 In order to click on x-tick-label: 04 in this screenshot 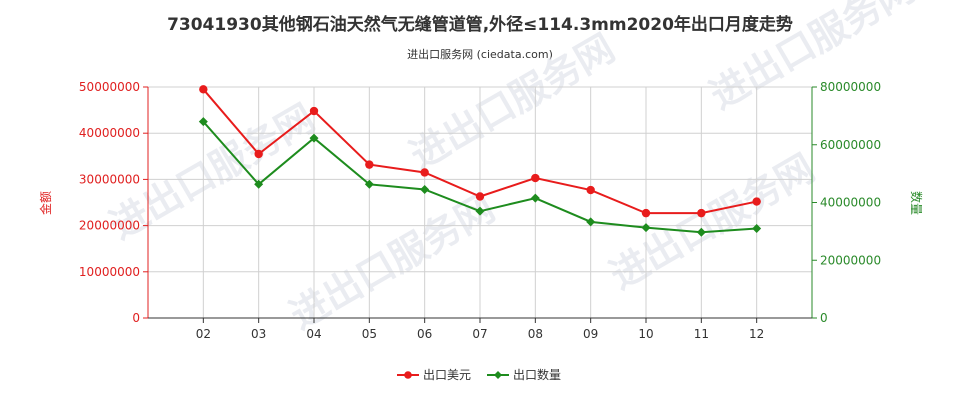, I will do `click(313, 334)`.